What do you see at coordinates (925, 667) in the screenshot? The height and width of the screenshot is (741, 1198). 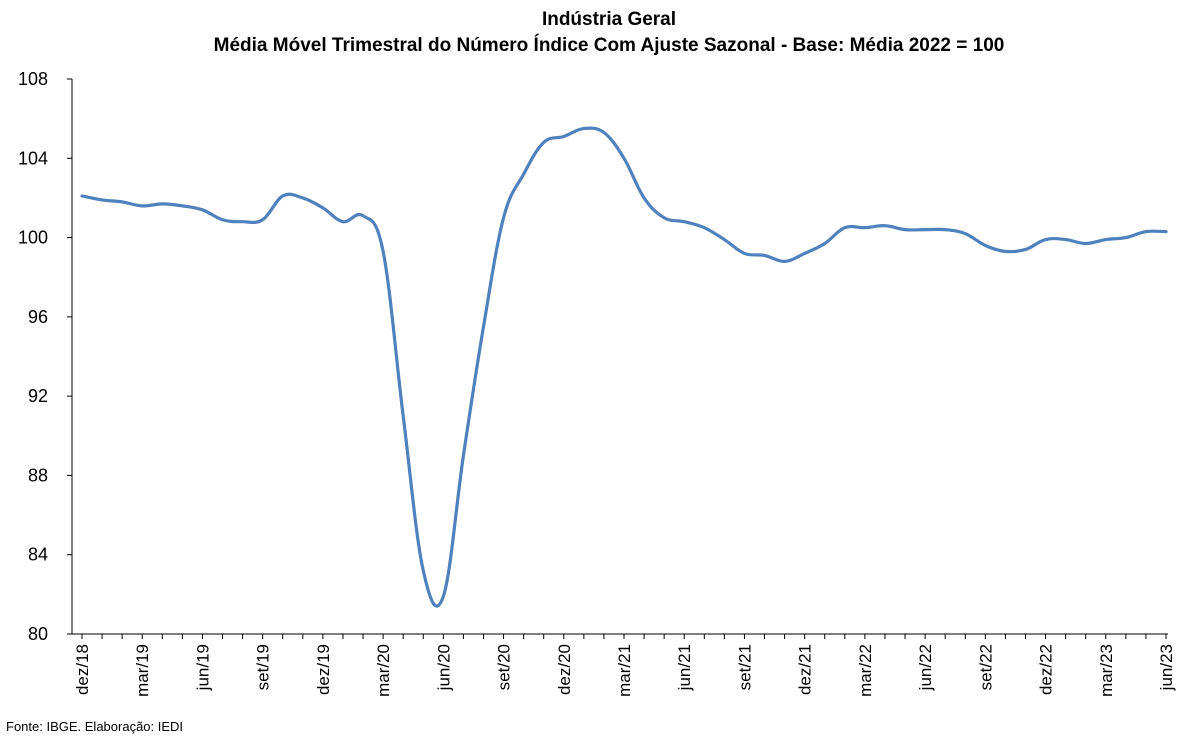 I see `x-tick-label: jun/22` at bounding box center [925, 667].